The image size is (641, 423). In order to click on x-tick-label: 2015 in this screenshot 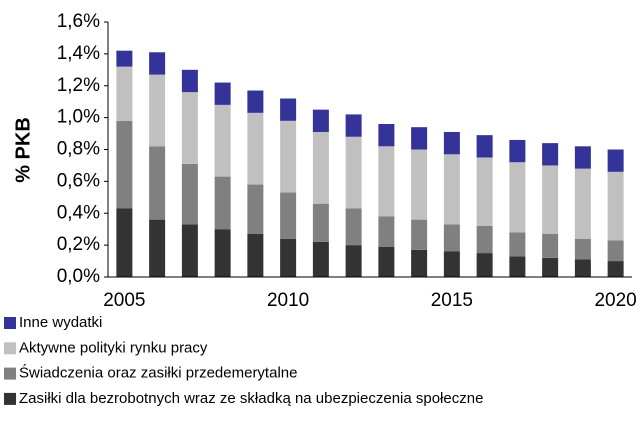, I will do `click(452, 300)`.